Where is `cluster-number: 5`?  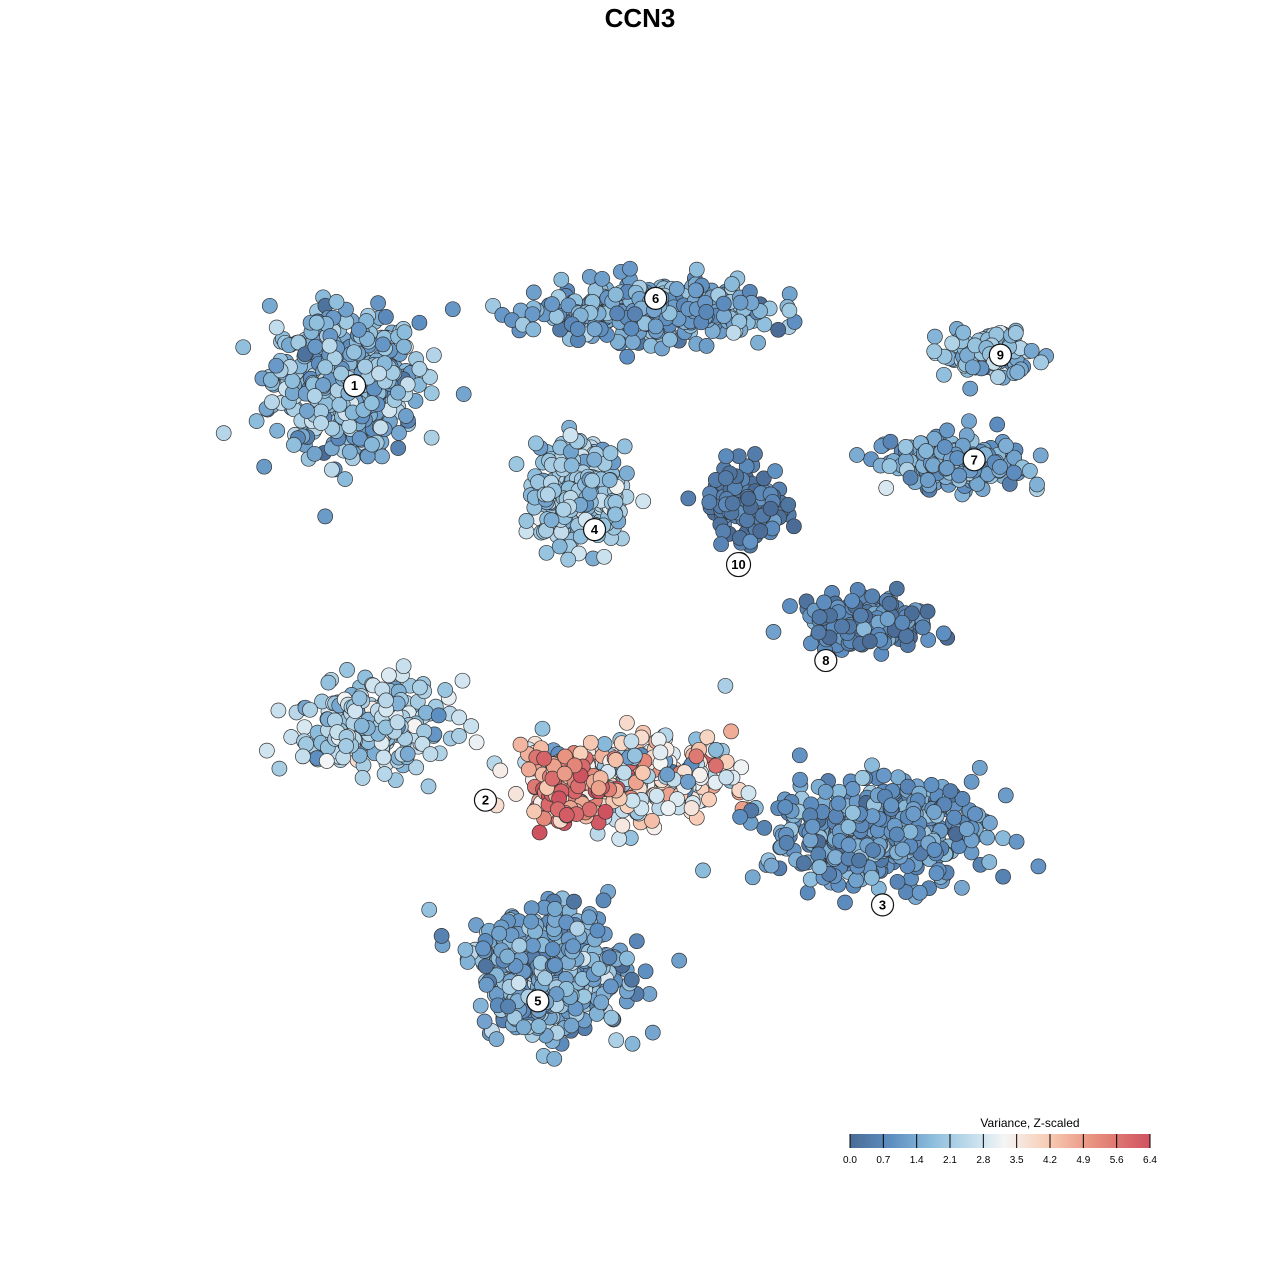 cluster-number: 5 is located at coordinates (537, 1000).